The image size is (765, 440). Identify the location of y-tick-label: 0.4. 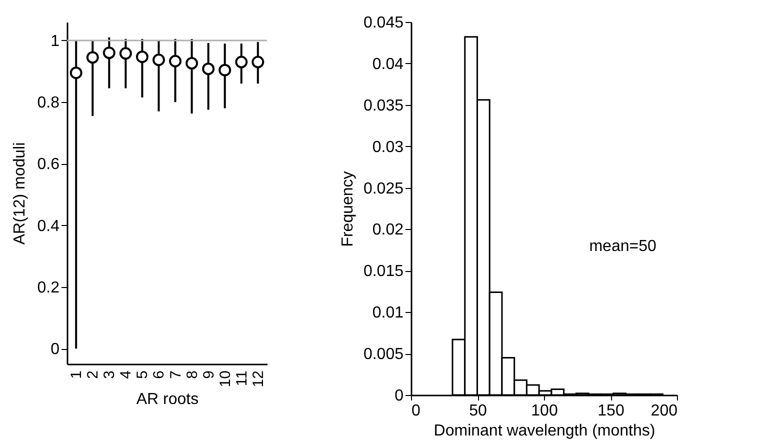
(48, 226).